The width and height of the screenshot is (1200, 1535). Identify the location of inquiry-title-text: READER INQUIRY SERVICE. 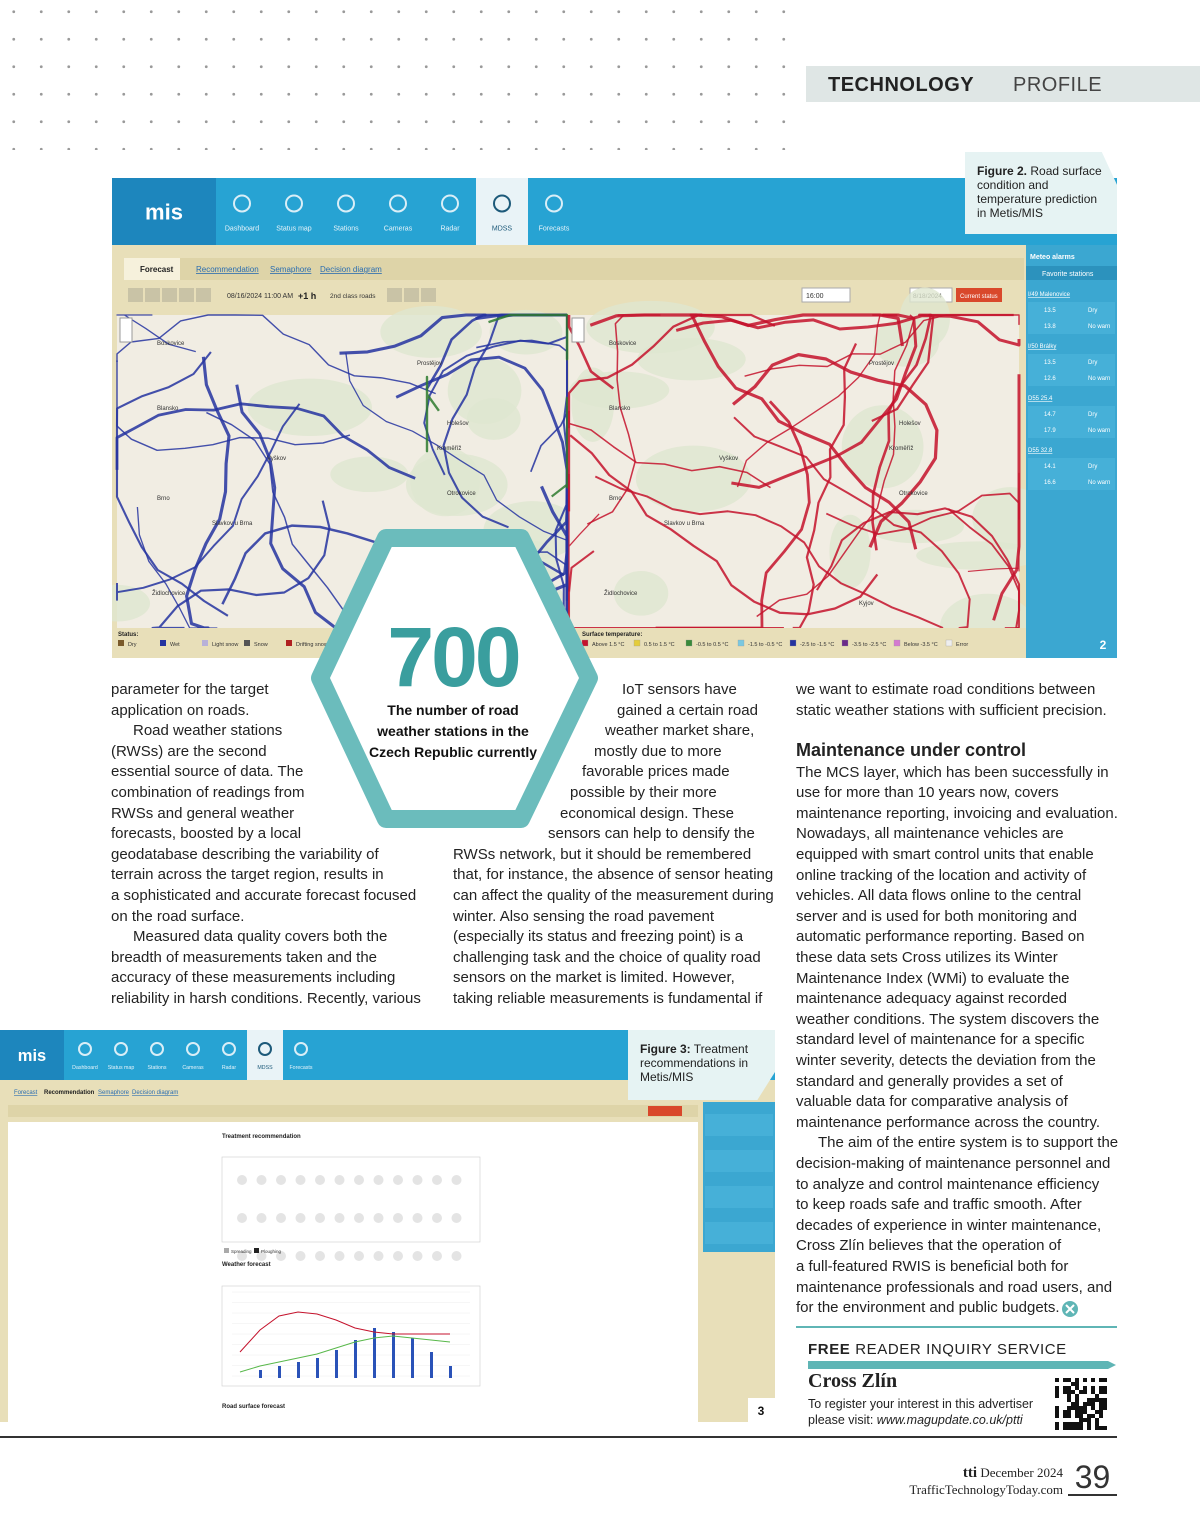
(961, 1349).